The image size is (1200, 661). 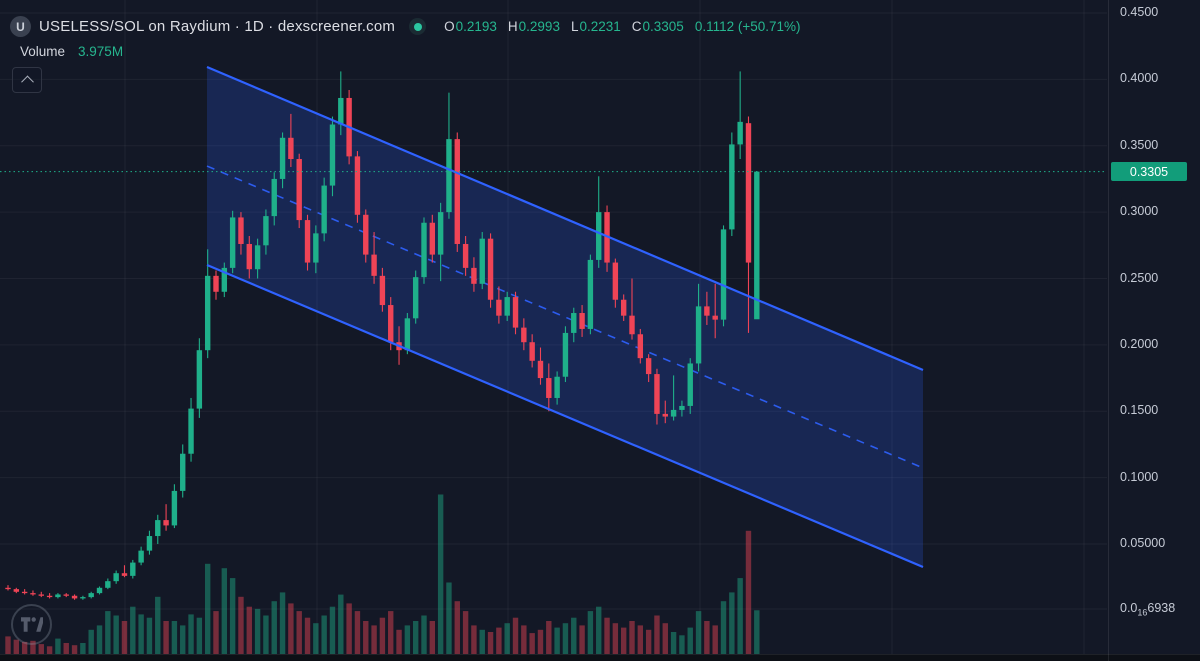 I want to click on change-value: 0.1112 (+50.71%), so click(x=747, y=26).